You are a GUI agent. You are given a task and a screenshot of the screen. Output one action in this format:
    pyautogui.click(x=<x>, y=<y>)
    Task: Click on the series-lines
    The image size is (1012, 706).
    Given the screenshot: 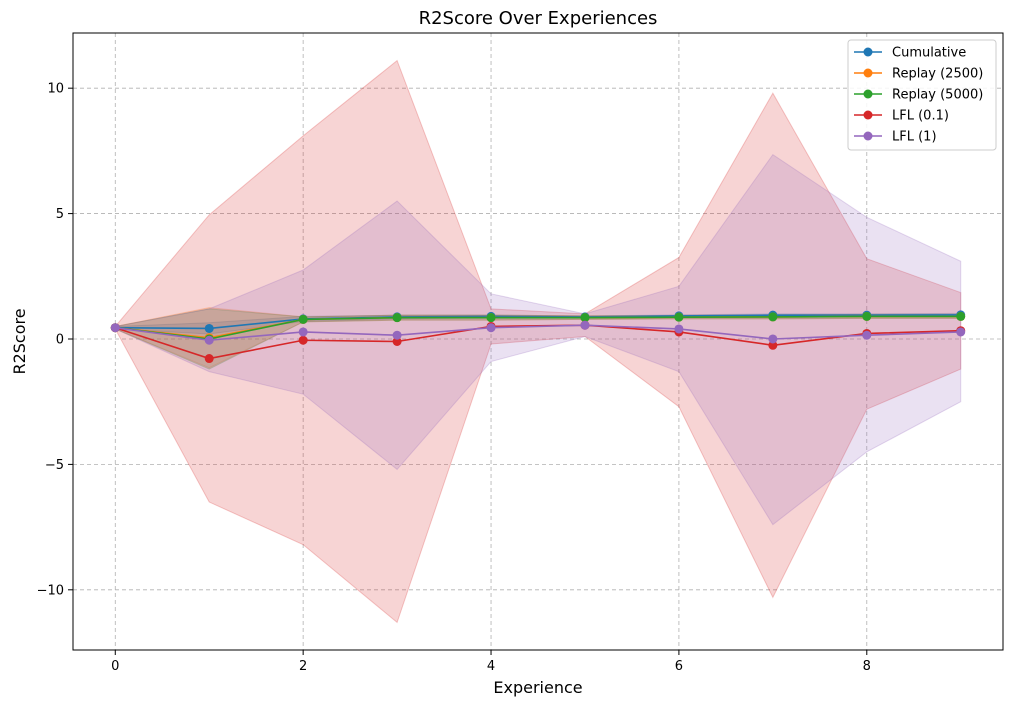 What is the action you would take?
    pyautogui.click(x=538, y=337)
    